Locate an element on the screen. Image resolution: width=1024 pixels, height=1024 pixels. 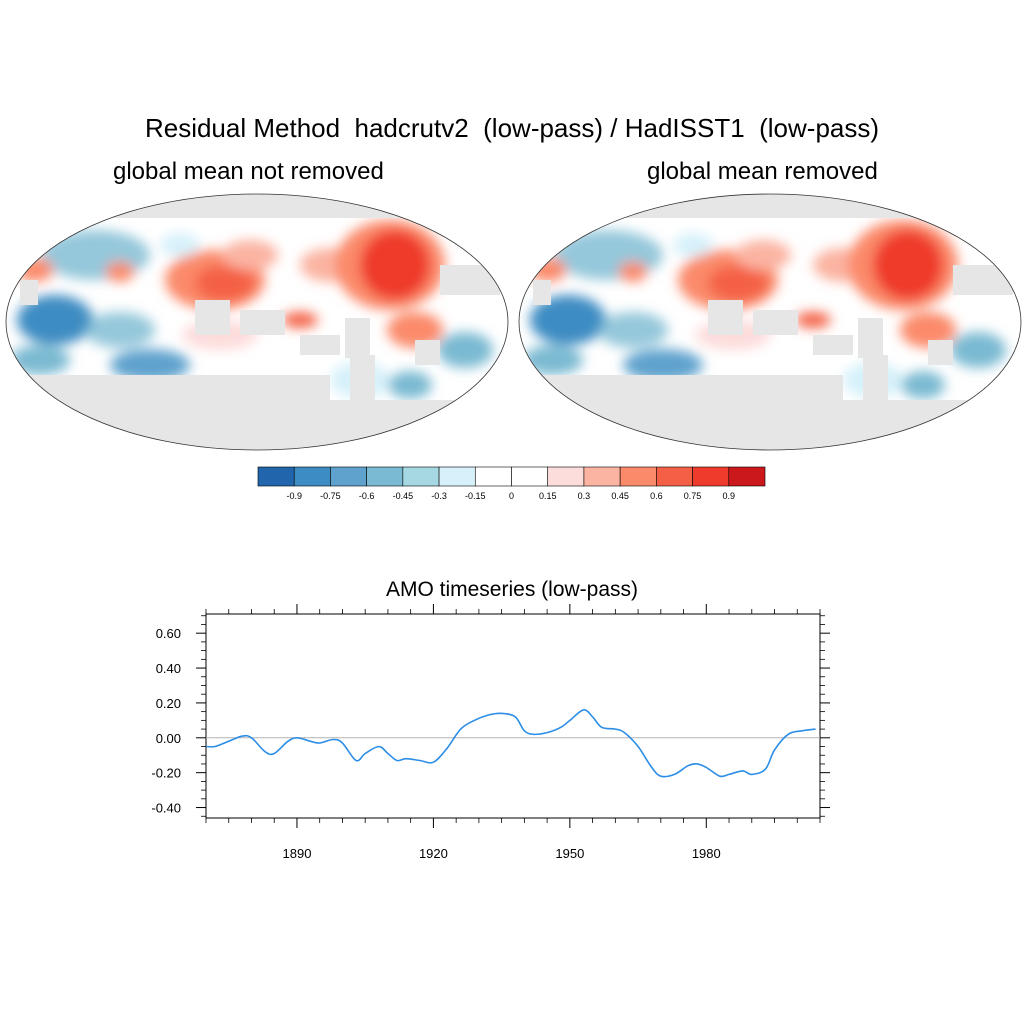
amo-series-line is located at coordinates (510, 743).